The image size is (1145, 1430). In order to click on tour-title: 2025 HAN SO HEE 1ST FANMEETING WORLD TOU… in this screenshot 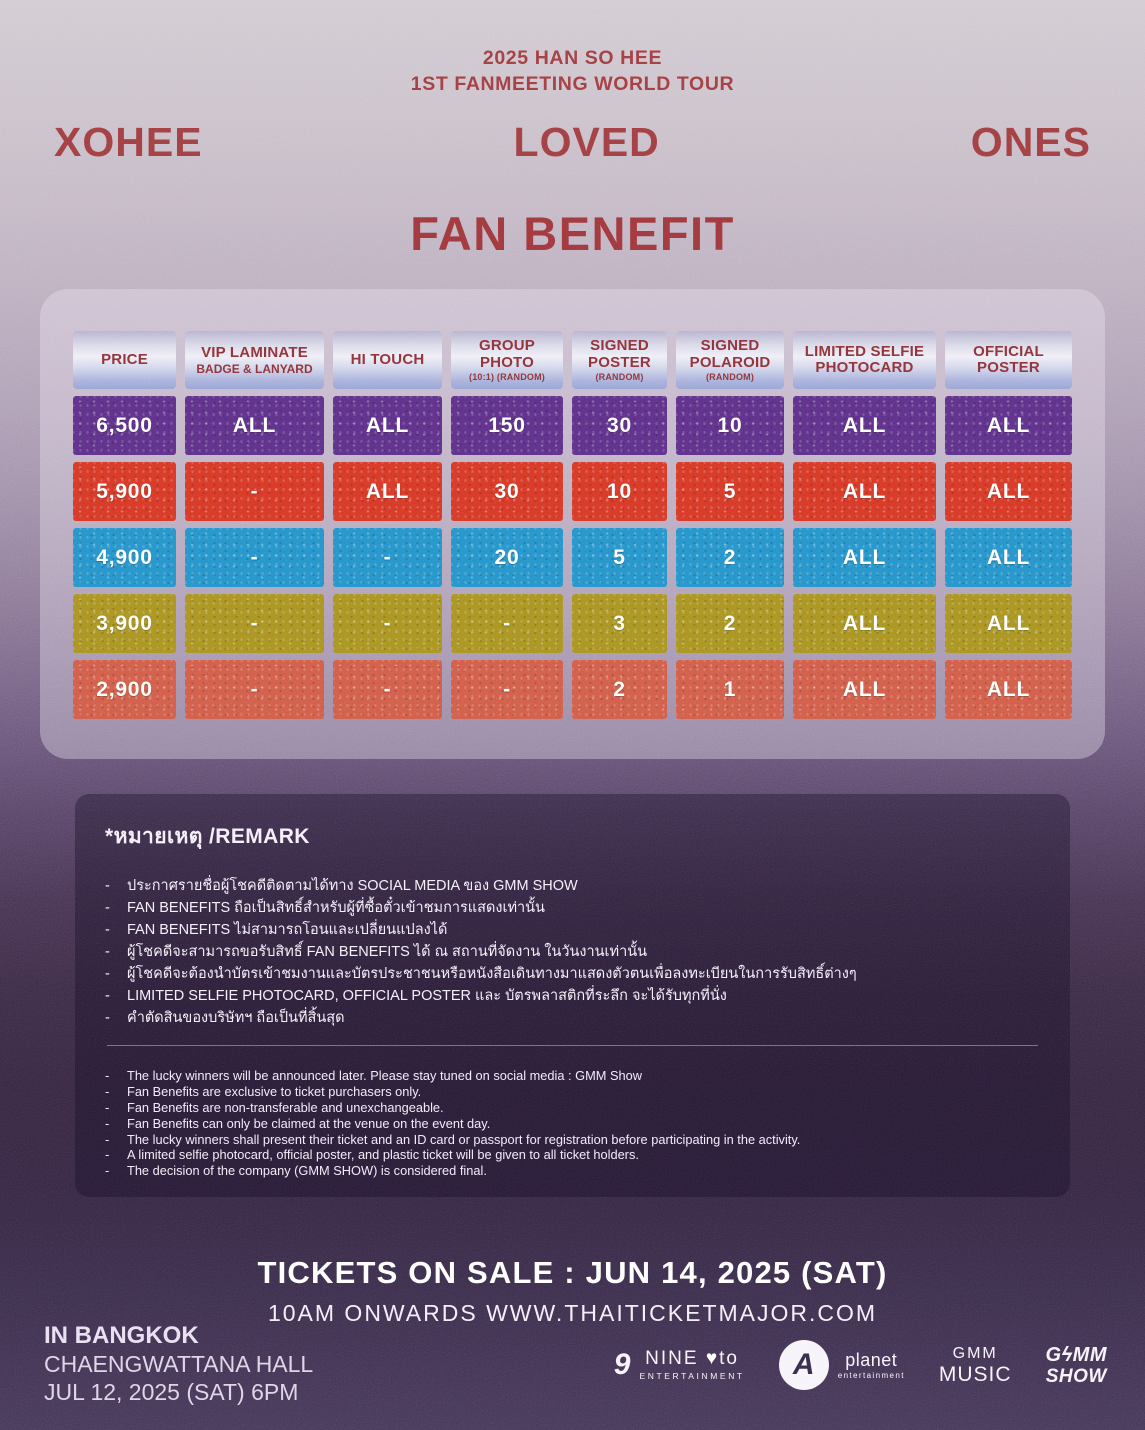, I will do `click(572, 48)`.